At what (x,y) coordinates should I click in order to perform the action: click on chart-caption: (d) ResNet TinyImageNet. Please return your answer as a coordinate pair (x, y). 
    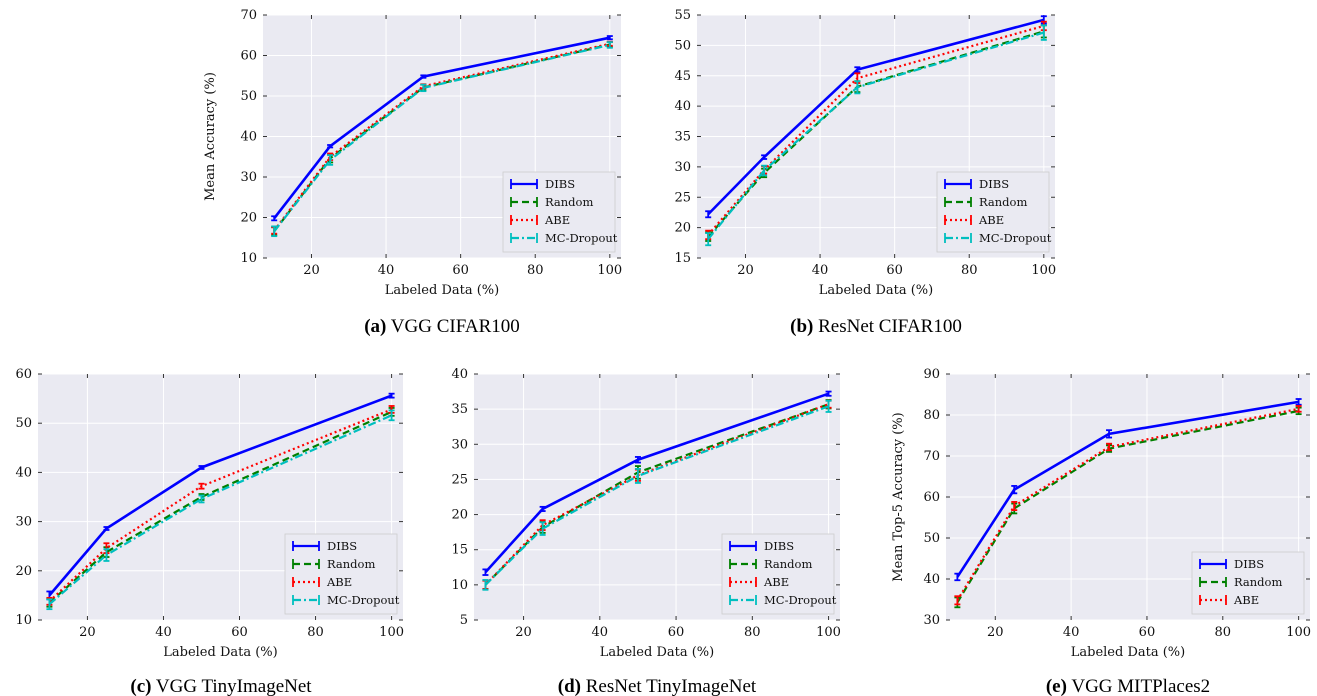
    Looking at the image, I should click on (657, 686).